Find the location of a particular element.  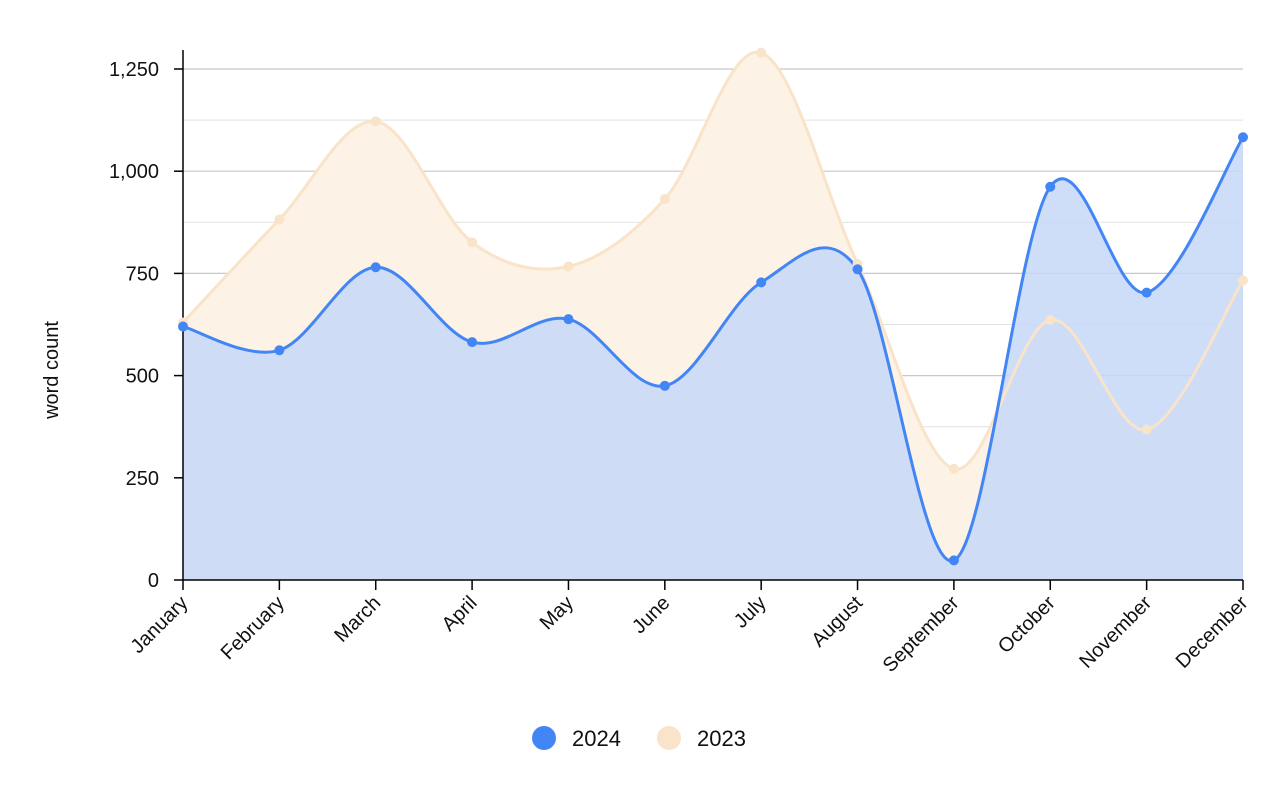

y-tick-label: 250 is located at coordinates (142, 479).